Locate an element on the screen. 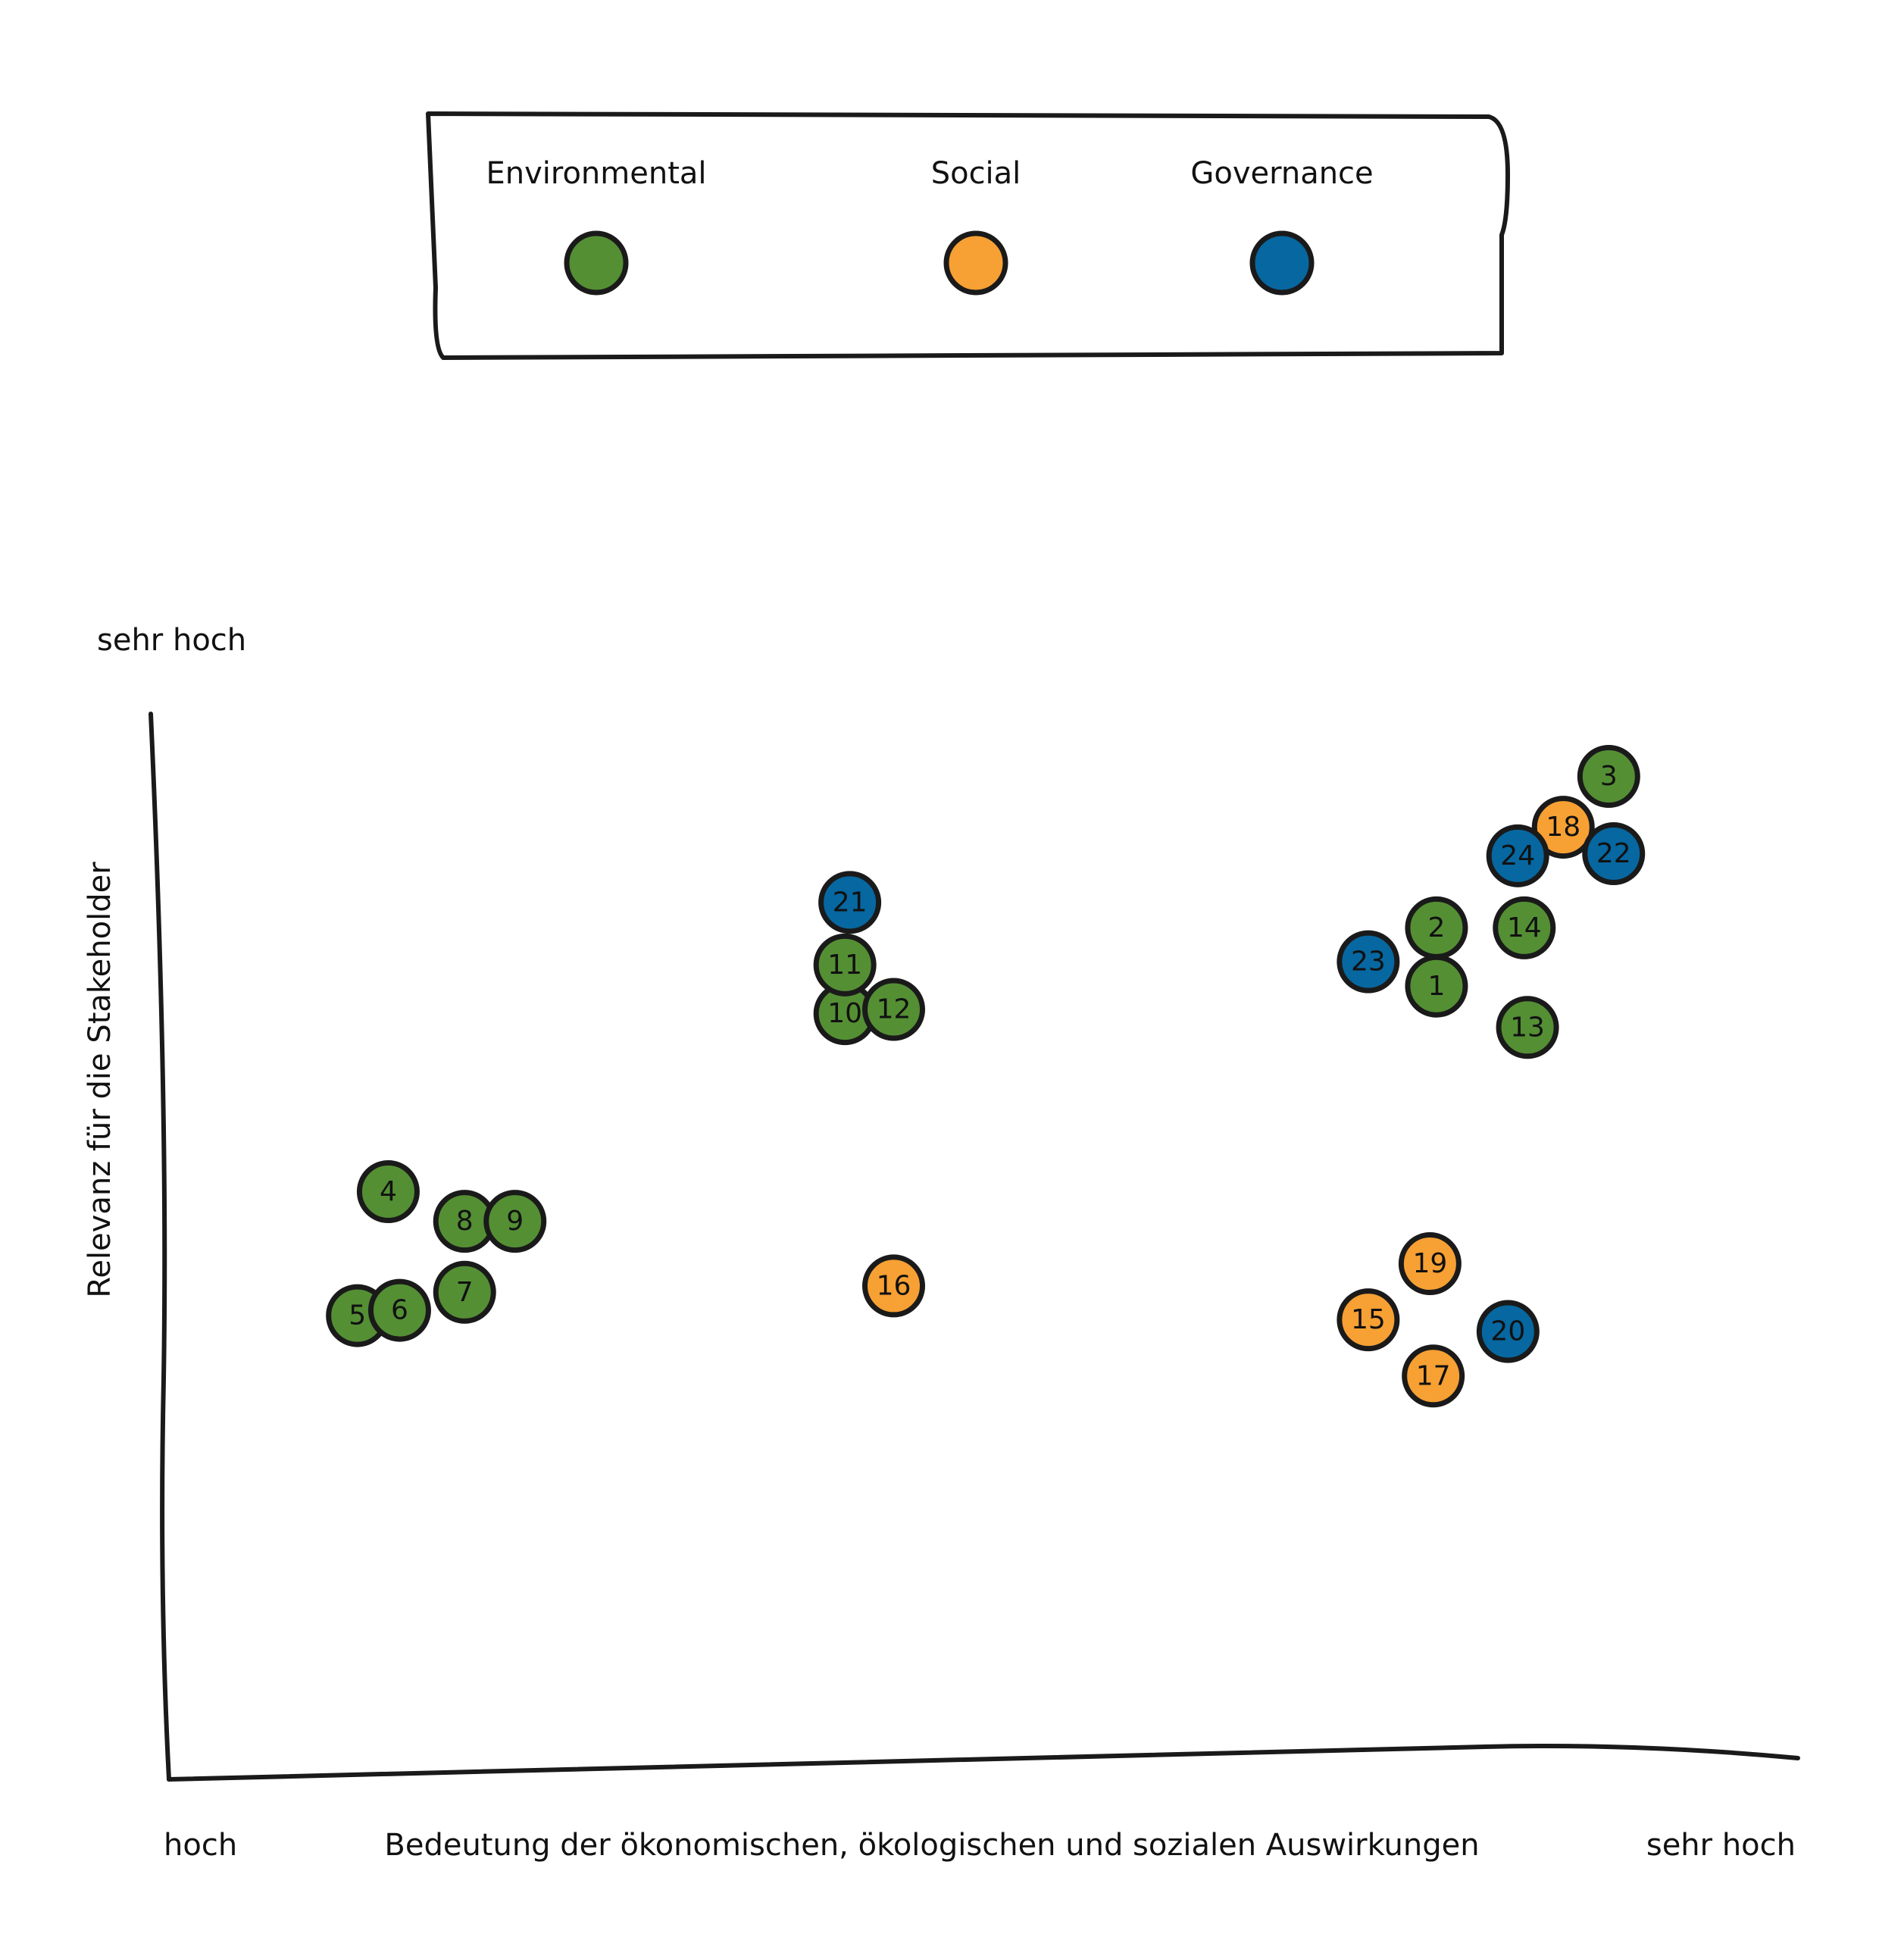 This screenshot has width=1904, height=1940. point-label: 2 is located at coordinates (1437, 927).